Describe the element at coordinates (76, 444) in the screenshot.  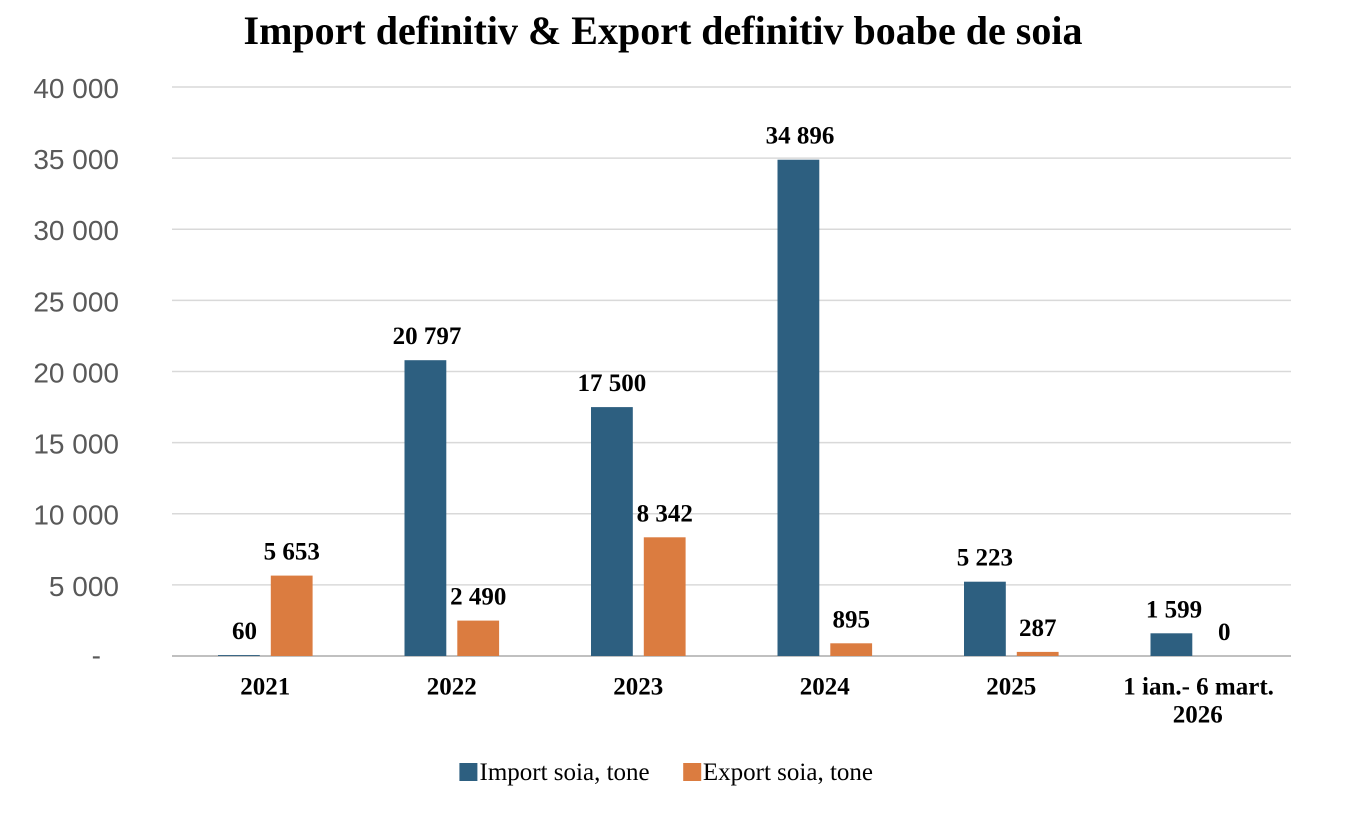
I see `svg-text: 15 000` at that location.